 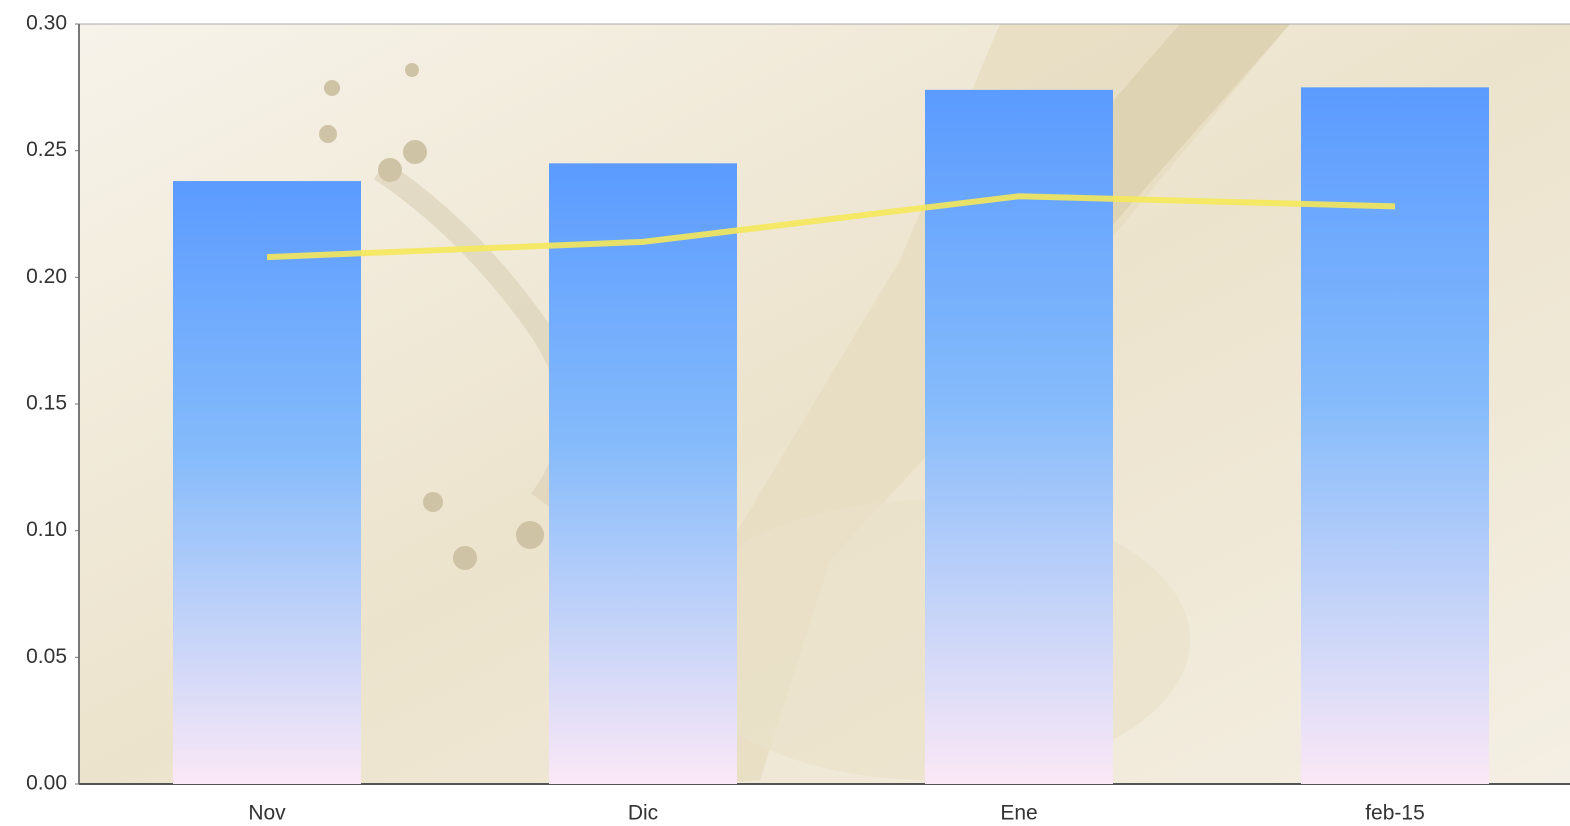 What do you see at coordinates (643, 813) in the screenshot?
I see `x-tick-label: Dic` at bounding box center [643, 813].